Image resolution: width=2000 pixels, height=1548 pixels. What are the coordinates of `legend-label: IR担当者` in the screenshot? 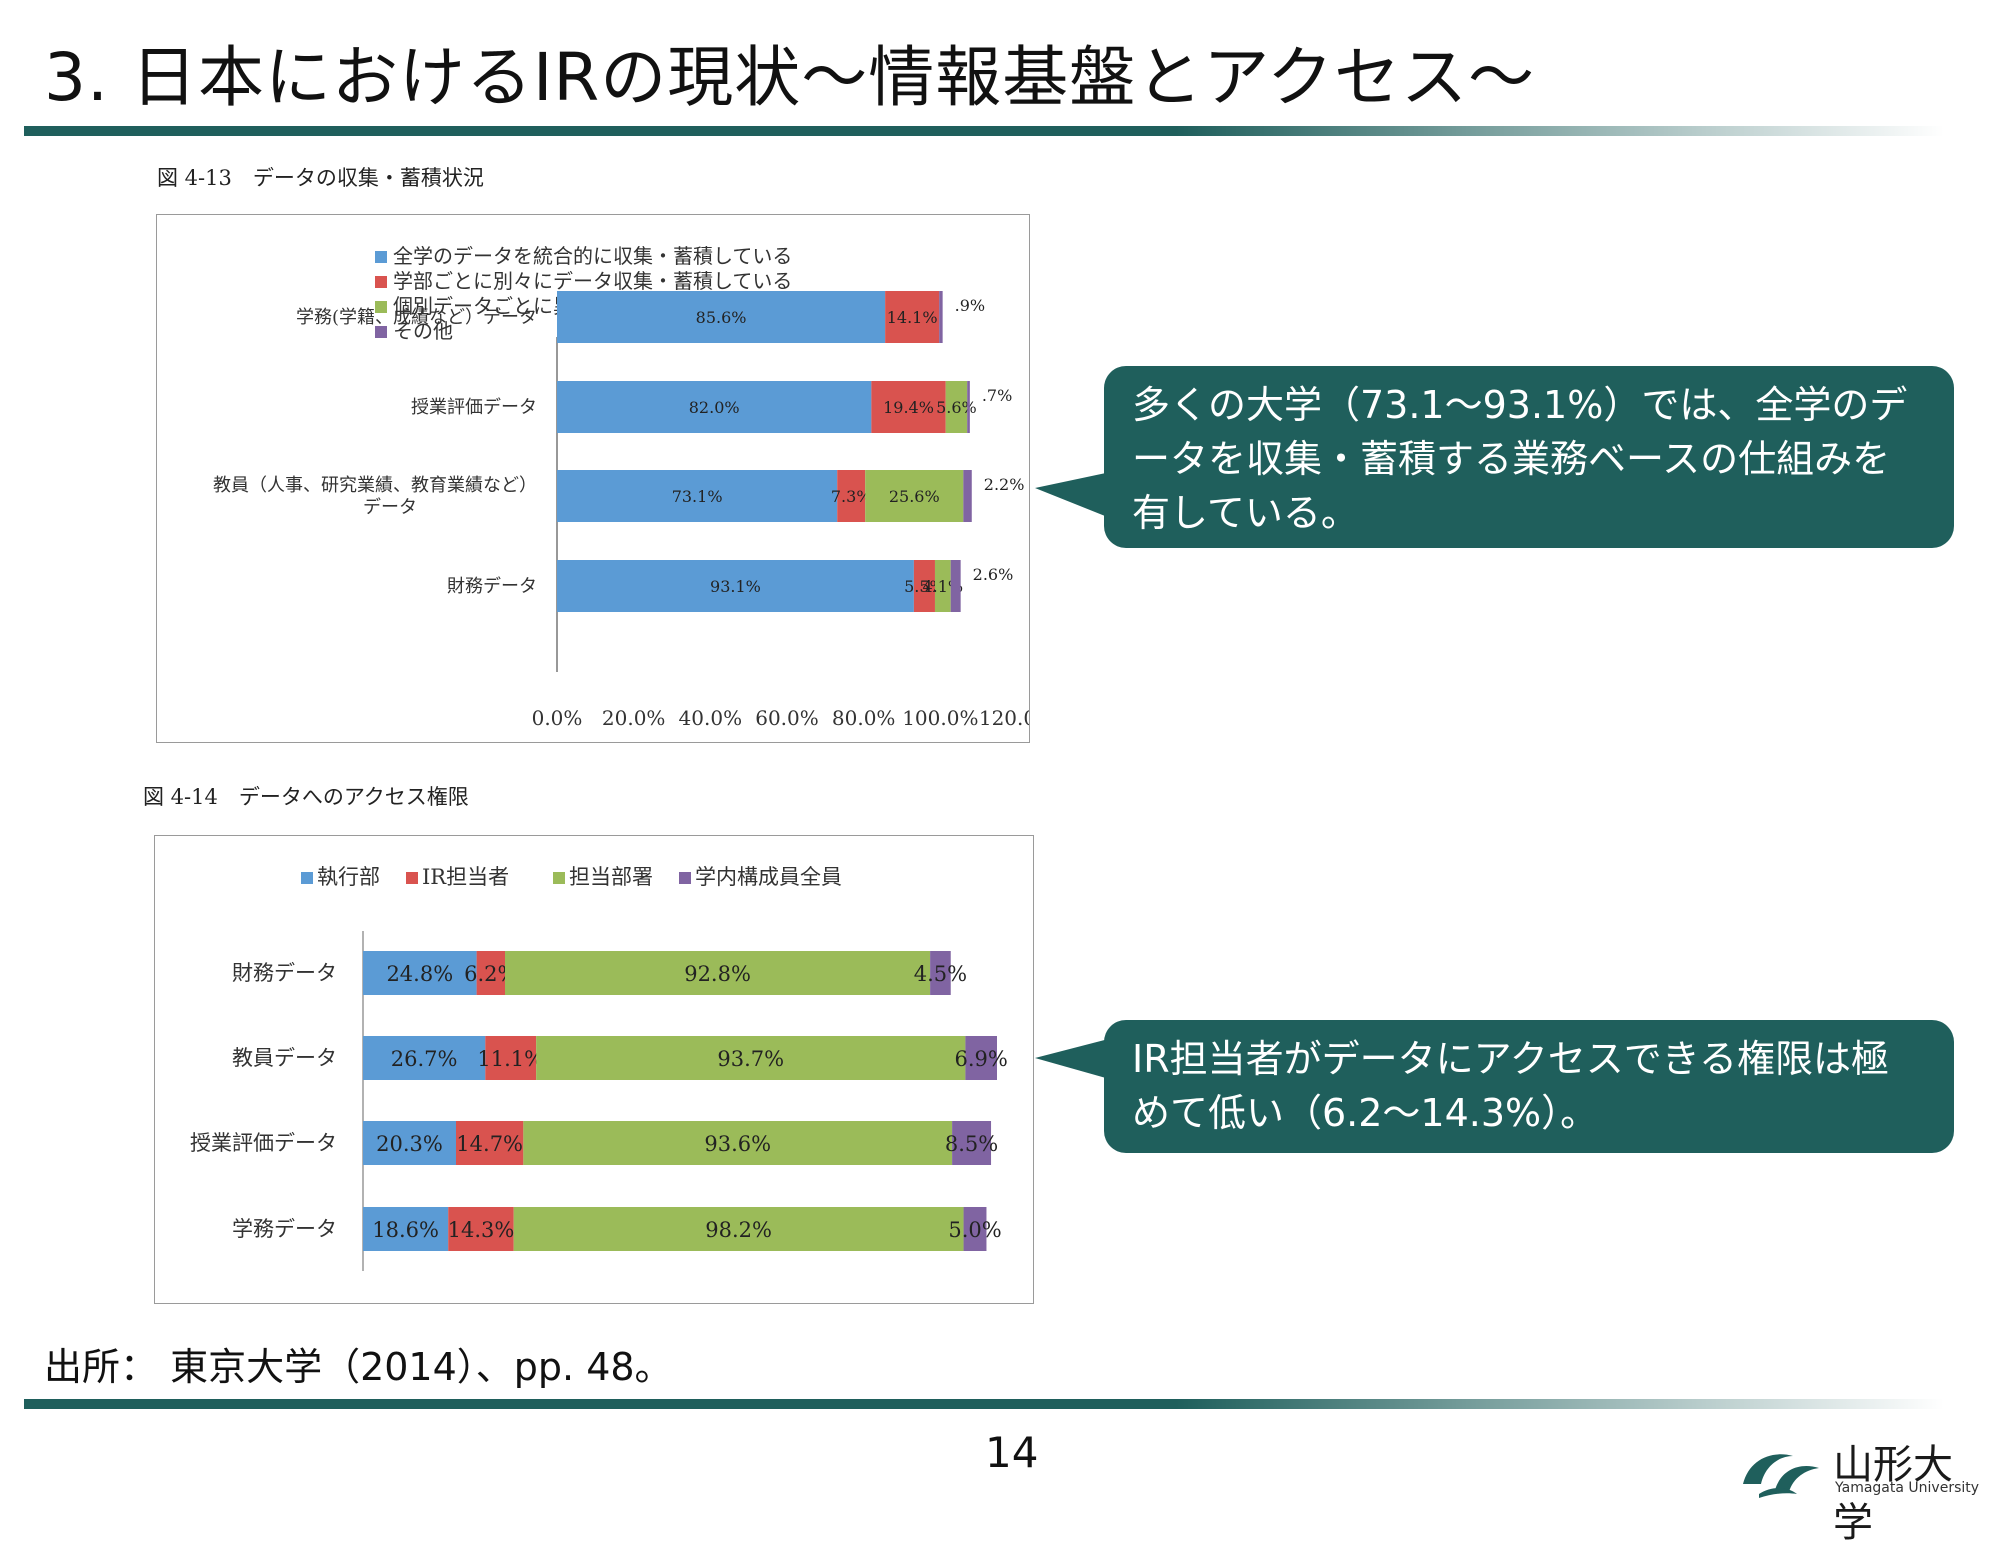 It's located at (465, 877).